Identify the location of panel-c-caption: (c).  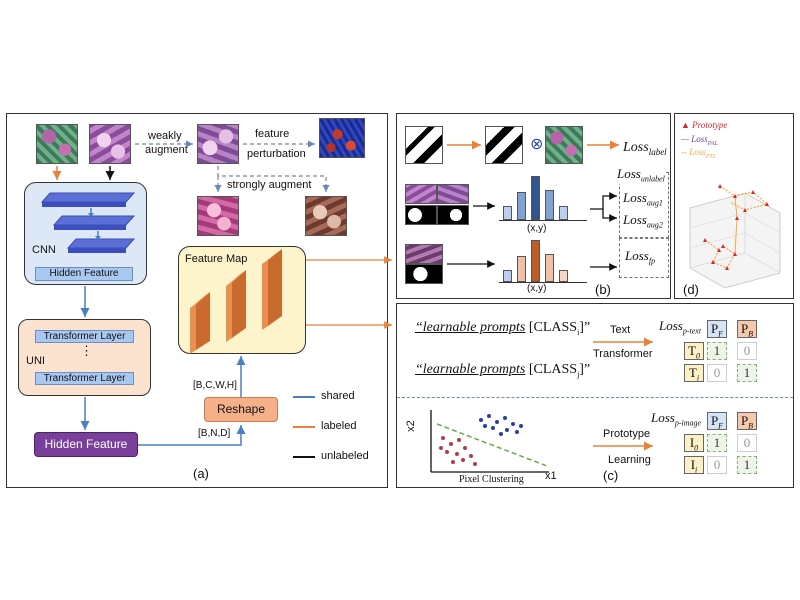
(611, 475).